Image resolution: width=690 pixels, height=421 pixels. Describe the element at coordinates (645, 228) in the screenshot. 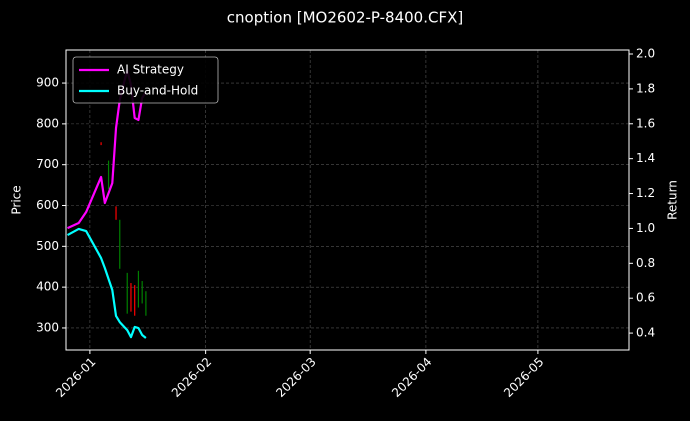

I see `y2-tick-label: 1.0` at that location.